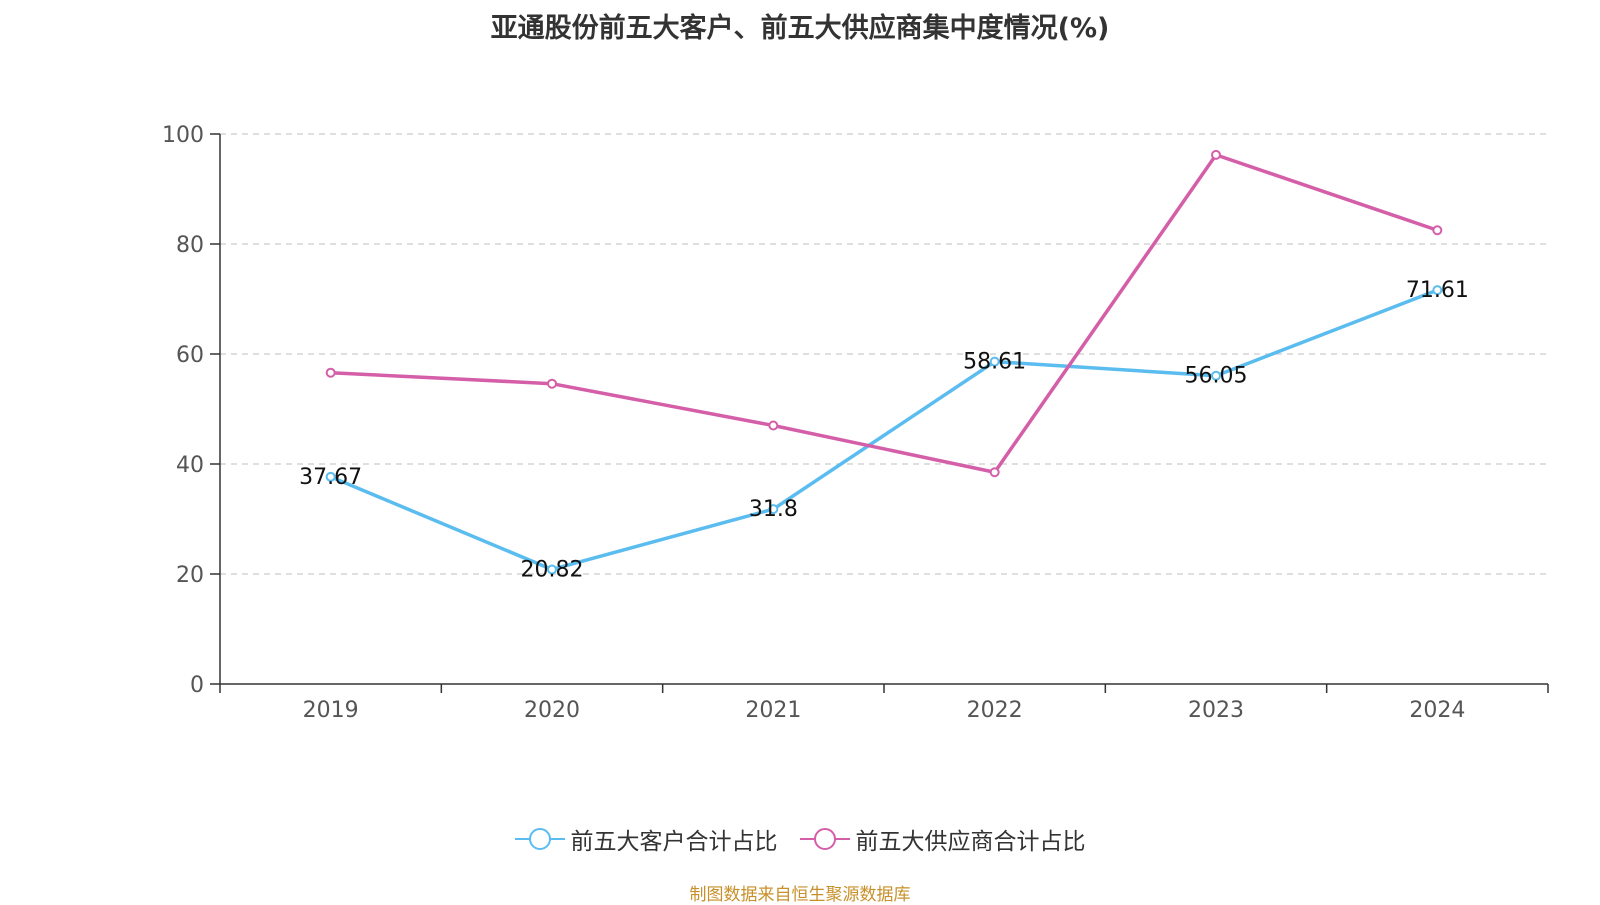 Image resolution: width=1600 pixels, height=905 pixels. Describe the element at coordinates (197, 685) in the screenshot. I see `y-tick-label: 0` at that location.